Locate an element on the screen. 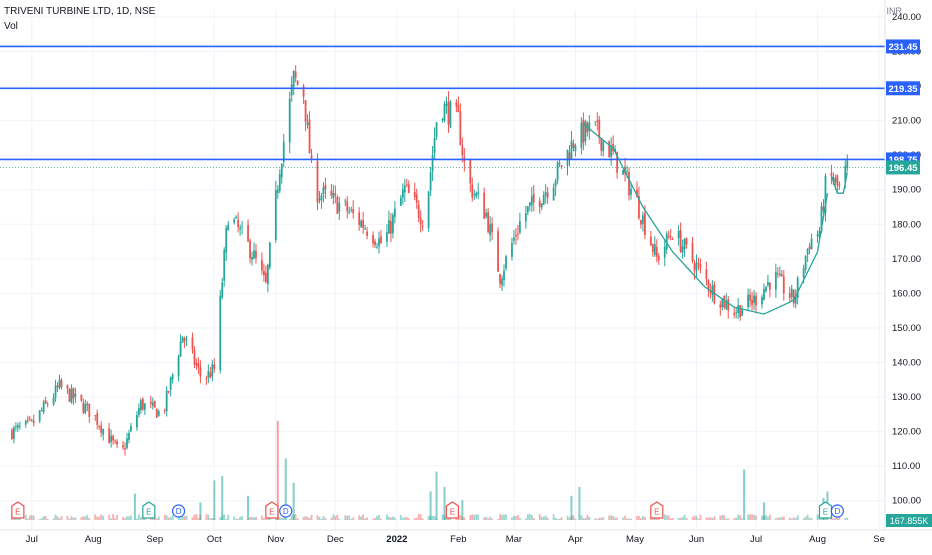 The height and width of the screenshot is (555, 932). dividend-marker-icon is located at coordinates (837, 511).